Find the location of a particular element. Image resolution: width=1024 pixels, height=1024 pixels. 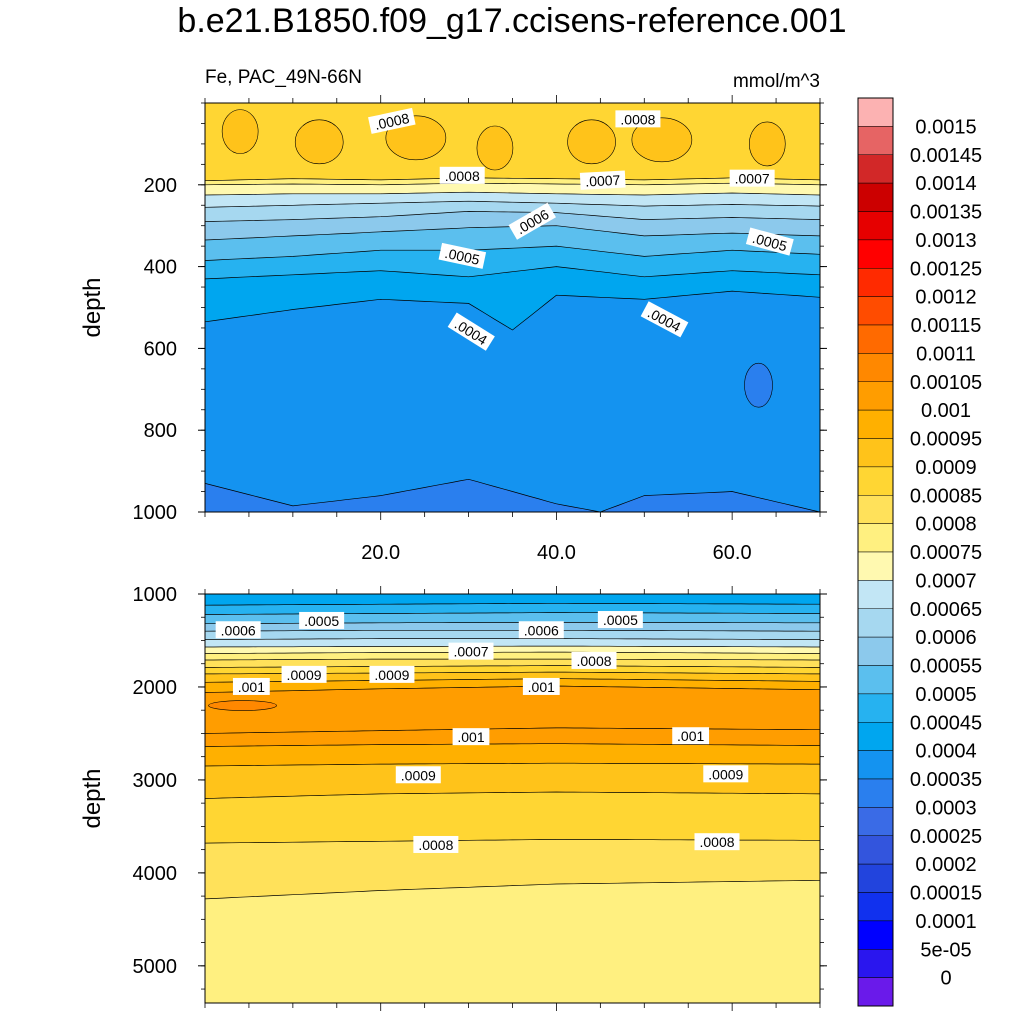

contour-label: .0006 is located at coordinates (238, 630).